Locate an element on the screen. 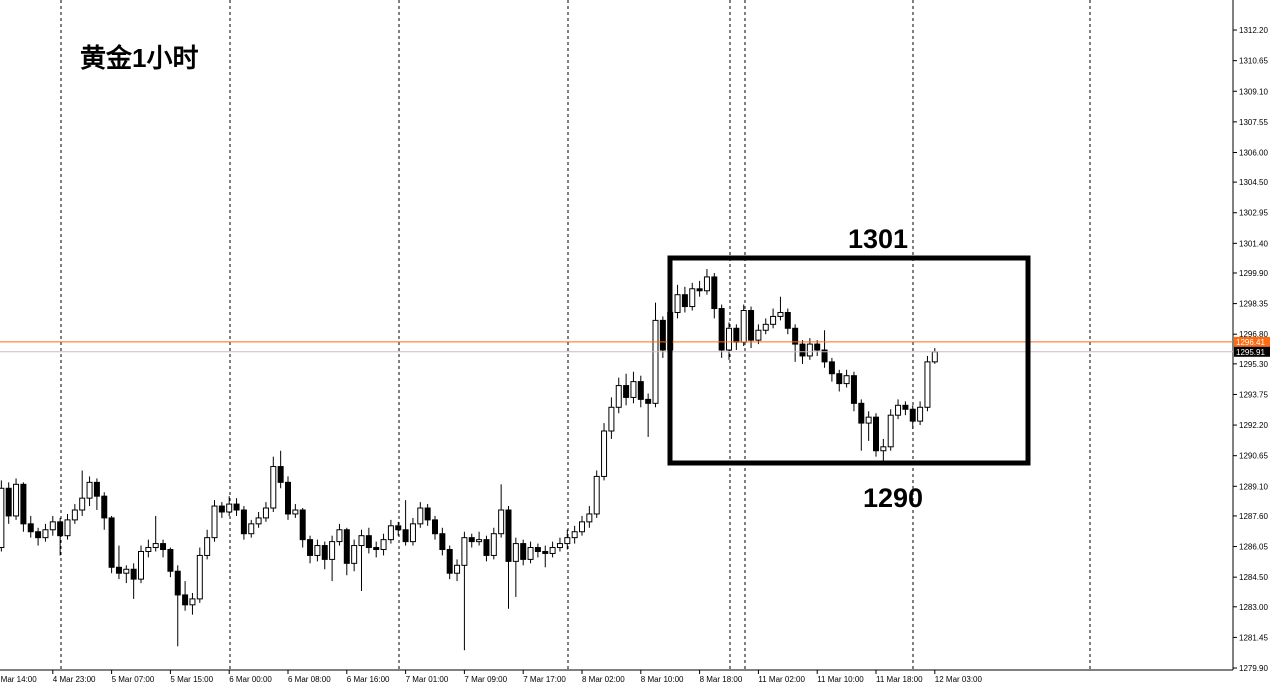 This screenshot has width=1270, height=692. x-tick-label: 7 Mar 09:00 is located at coordinates (485, 679).